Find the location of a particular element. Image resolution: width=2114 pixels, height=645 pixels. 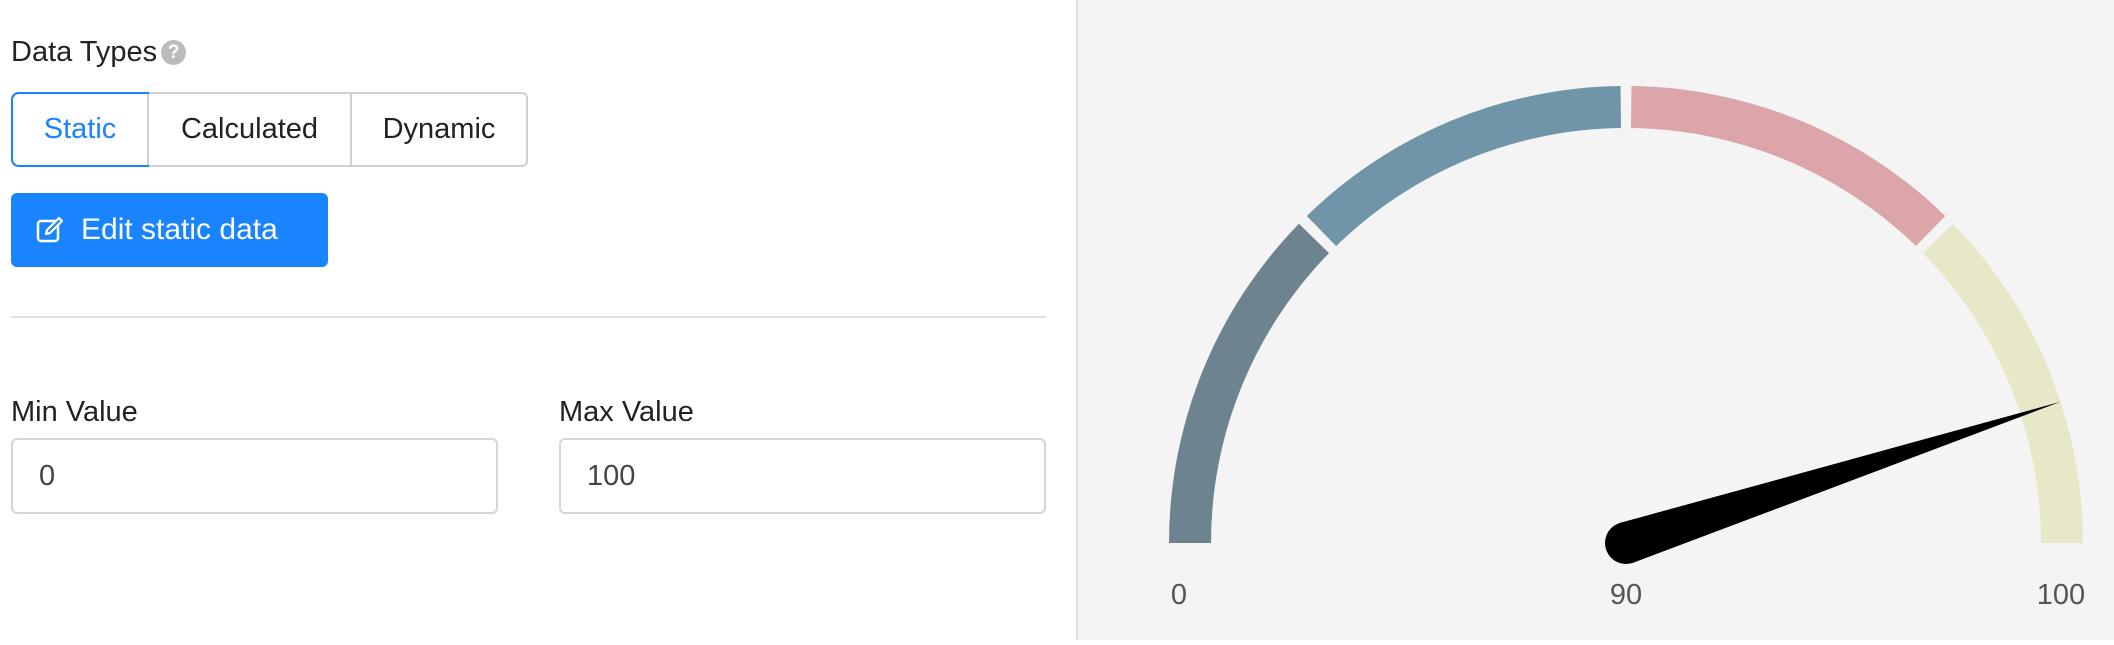

max-value-input: 100 is located at coordinates (802, 476).